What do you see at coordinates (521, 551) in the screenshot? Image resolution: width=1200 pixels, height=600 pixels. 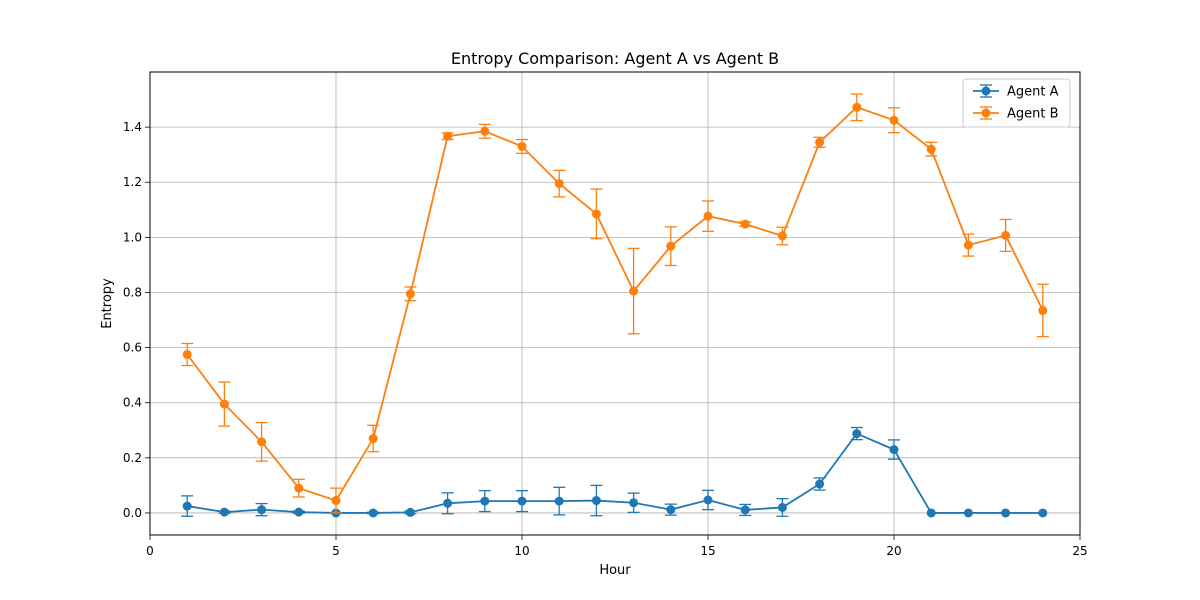 I see `x-tick-label: 10` at bounding box center [521, 551].